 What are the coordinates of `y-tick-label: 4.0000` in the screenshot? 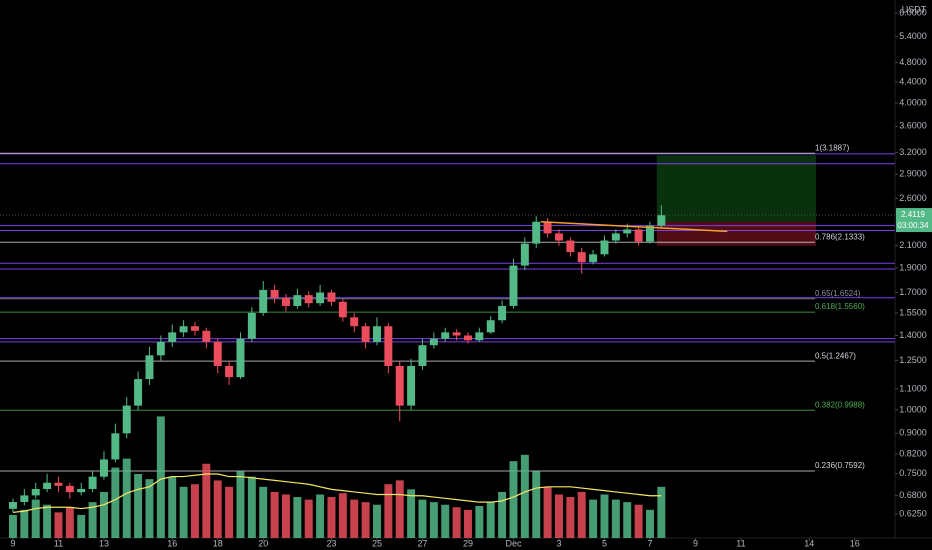 It's located at (913, 102).